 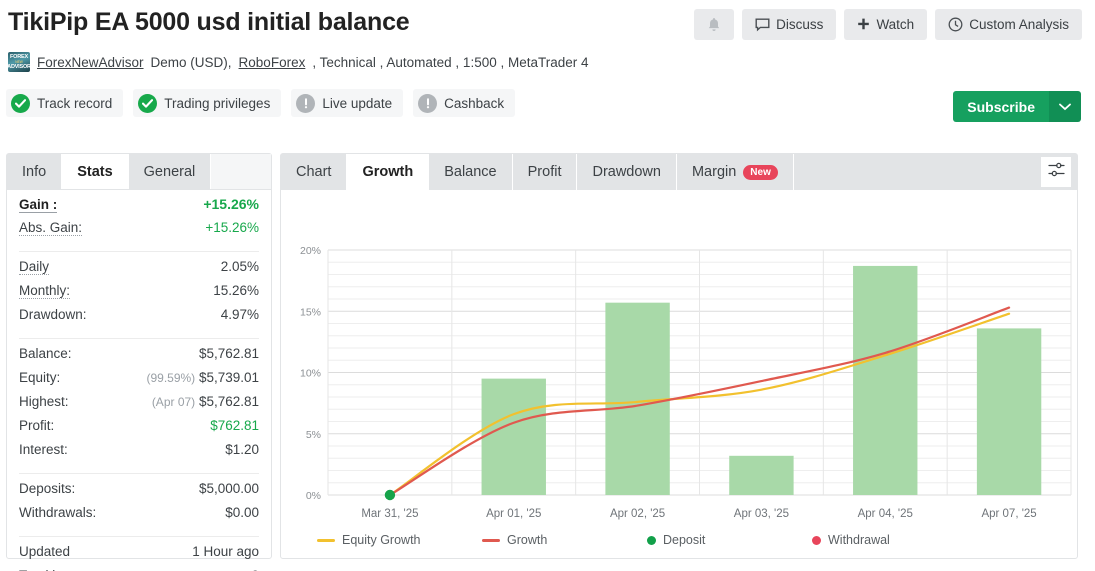 What do you see at coordinates (45, 353) in the screenshot?
I see `stat-label: Balance:` at bounding box center [45, 353].